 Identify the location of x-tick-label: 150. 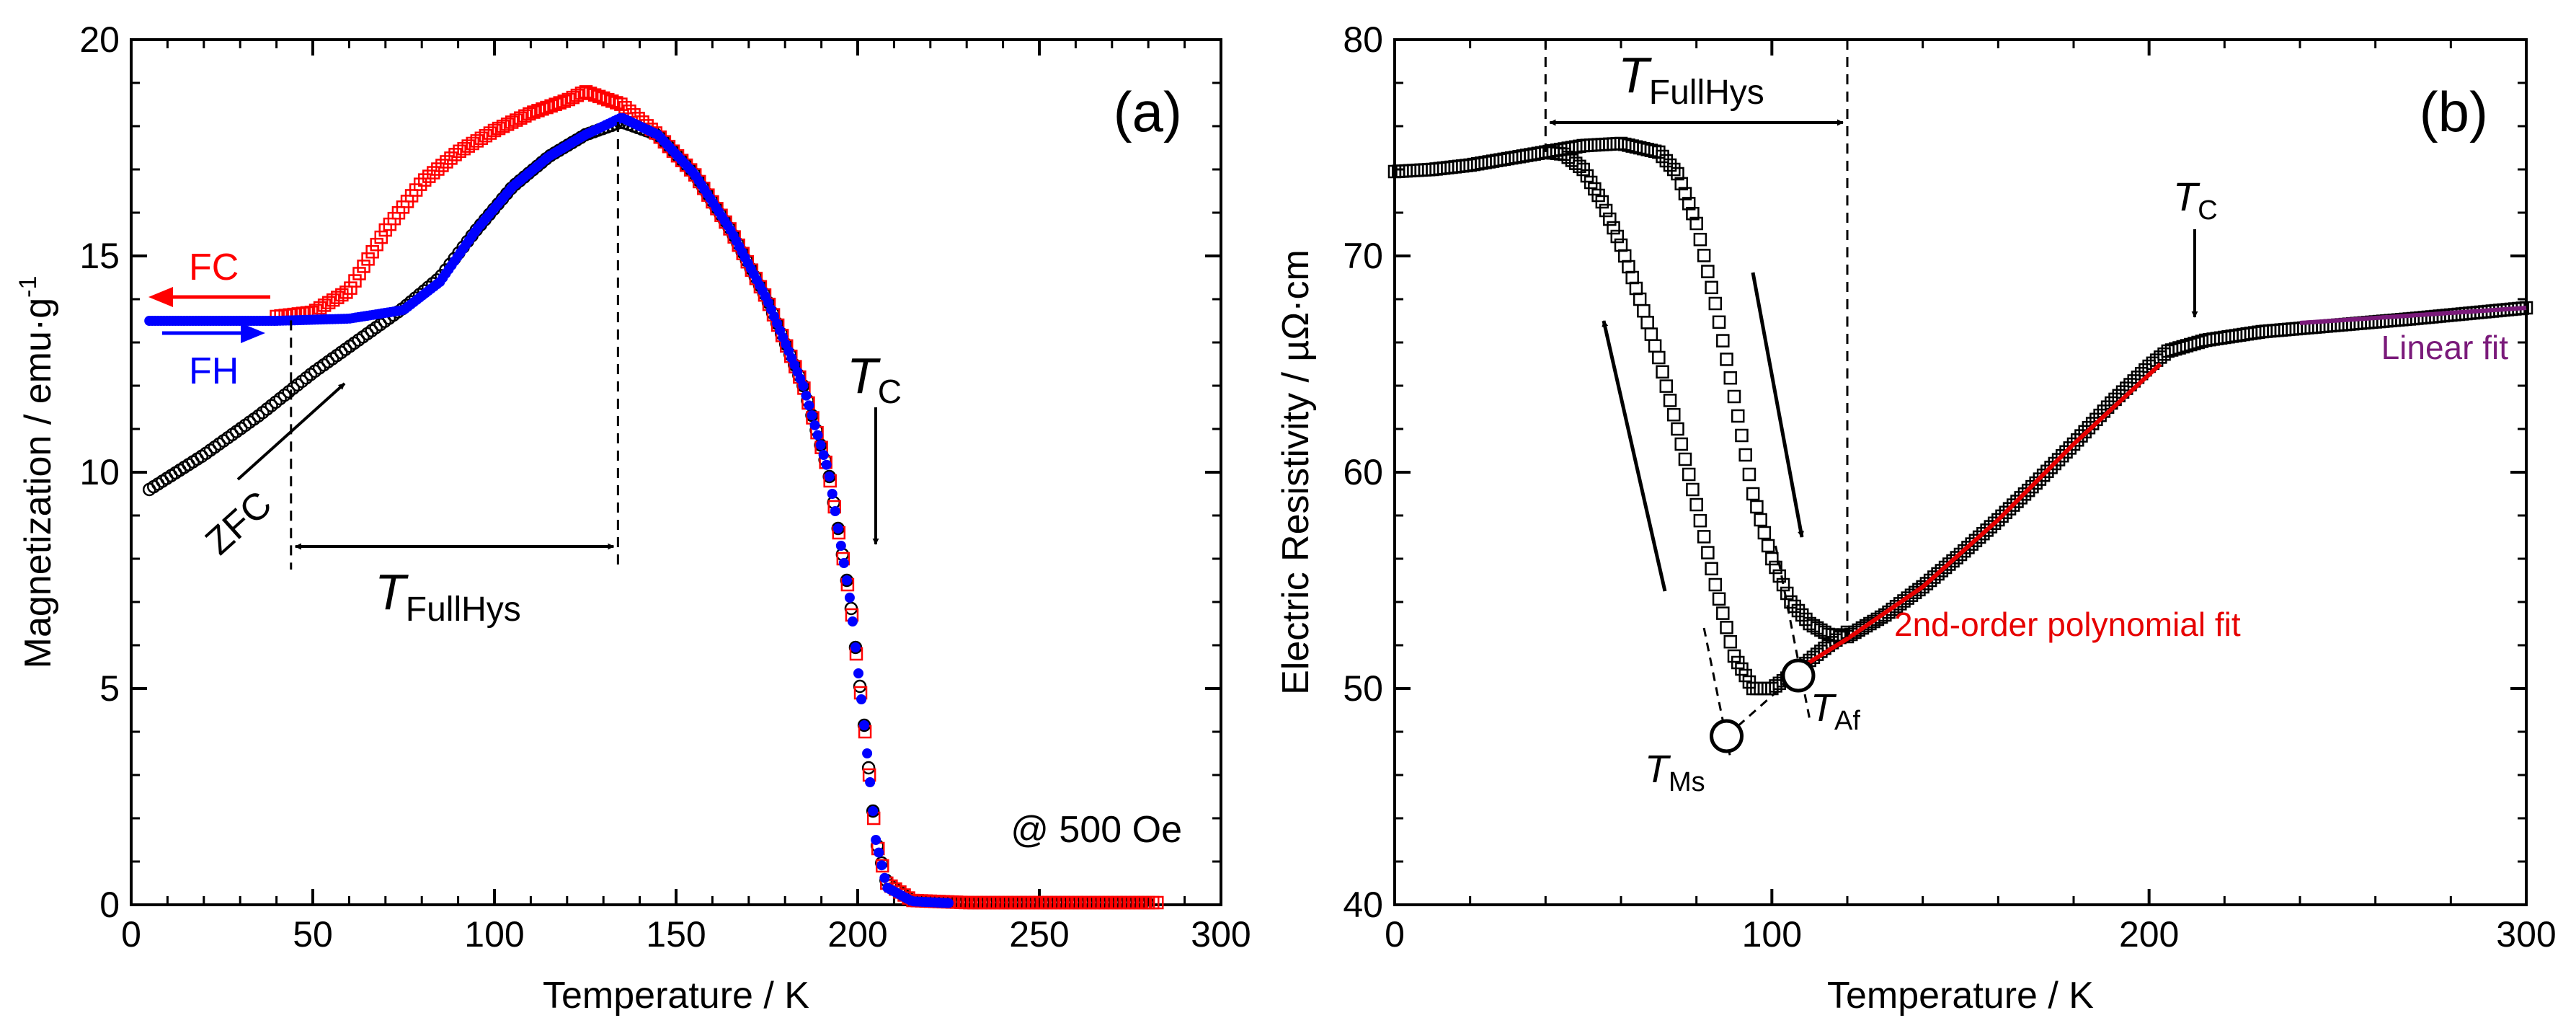
(676, 934).